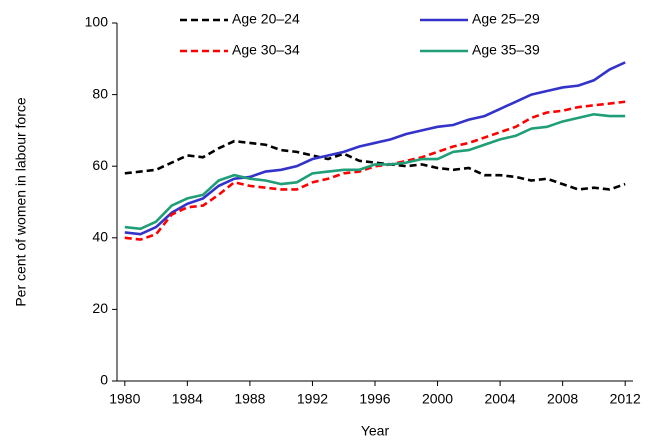 The width and height of the screenshot is (649, 444). Describe the element at coordinates (375, 431) in the screenshot. I see `x-axis-title: Year` at that location.